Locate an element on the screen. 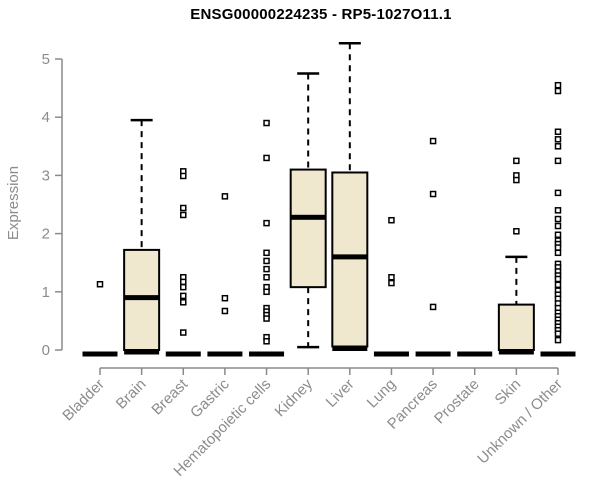 The width and height of the screenshot is (600, 500). y-tick-label: 2 is located at coordinates (46, 234).